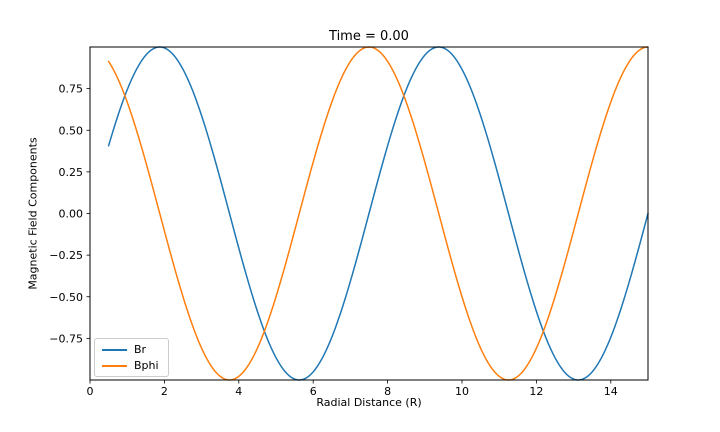 This screenshot has width=720, height=432. I want to click on legend-label-br: Br, so click(140, 349).